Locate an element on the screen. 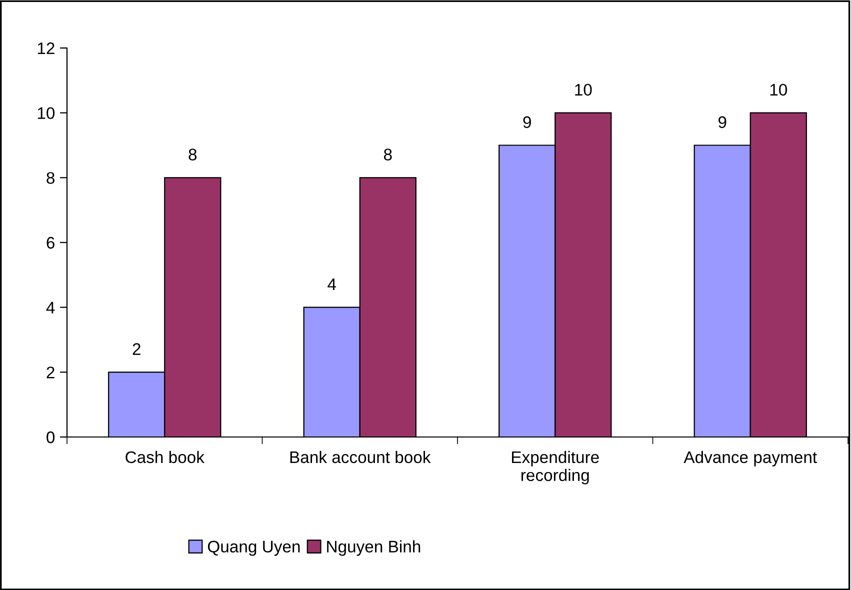 The height and width of the screenshot is (590, 851). y-tick-label: 2 is located at coordinates (50, 372).